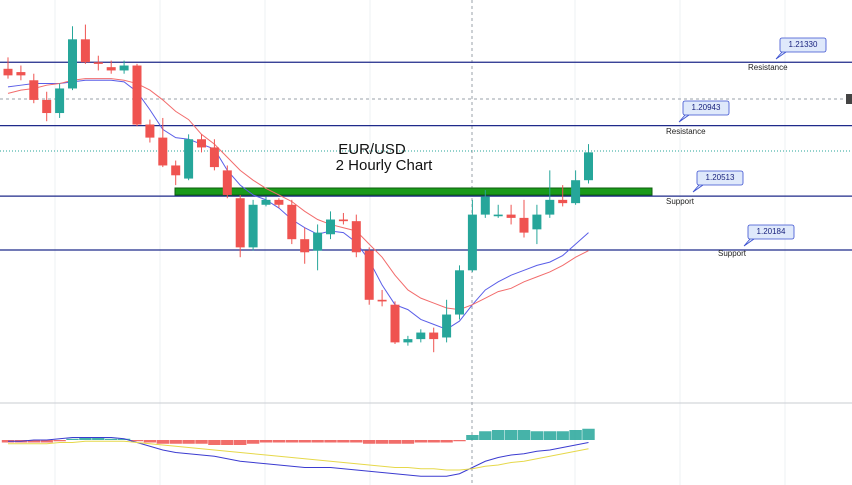 The image size is (852, 485). Describe the element at coordinates (849, 99) in the screenshot. I see `crosshair-marker` at that location.